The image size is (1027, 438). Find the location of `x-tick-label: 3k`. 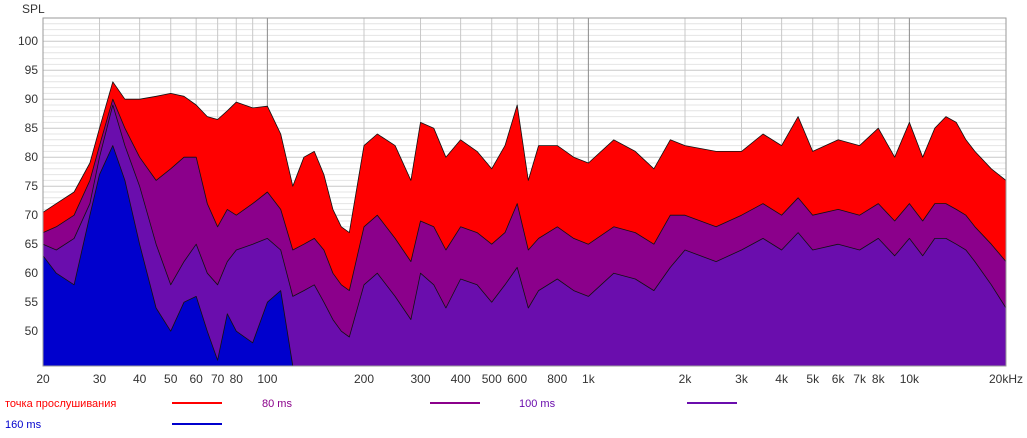

x-tick-label: 3k is located at coordinates (742, 379).